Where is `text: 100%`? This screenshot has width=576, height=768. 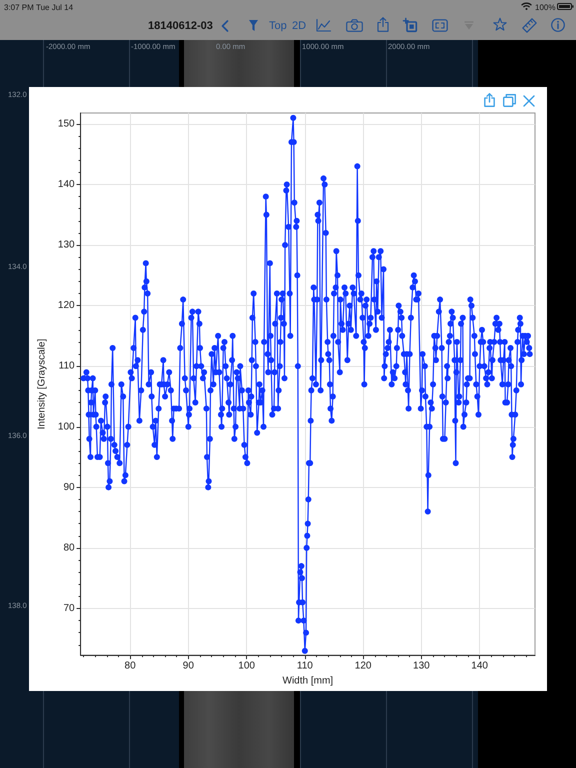
text: 100% is located at coordinates (545, 7).